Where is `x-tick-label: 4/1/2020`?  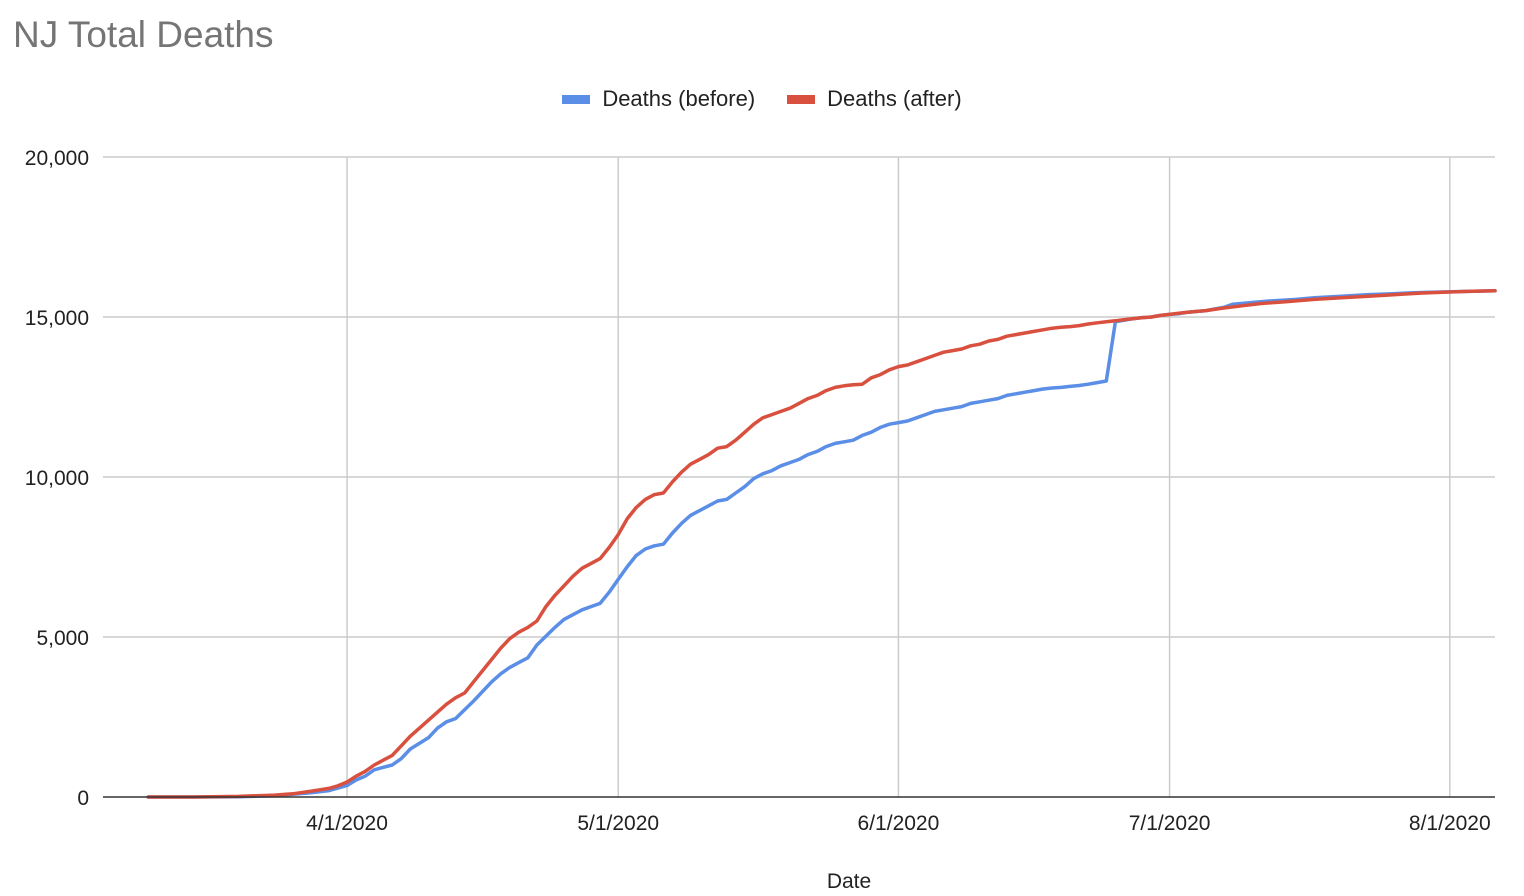 x-tick-label: 4/1/2020 is located at coordinates (347, 823).